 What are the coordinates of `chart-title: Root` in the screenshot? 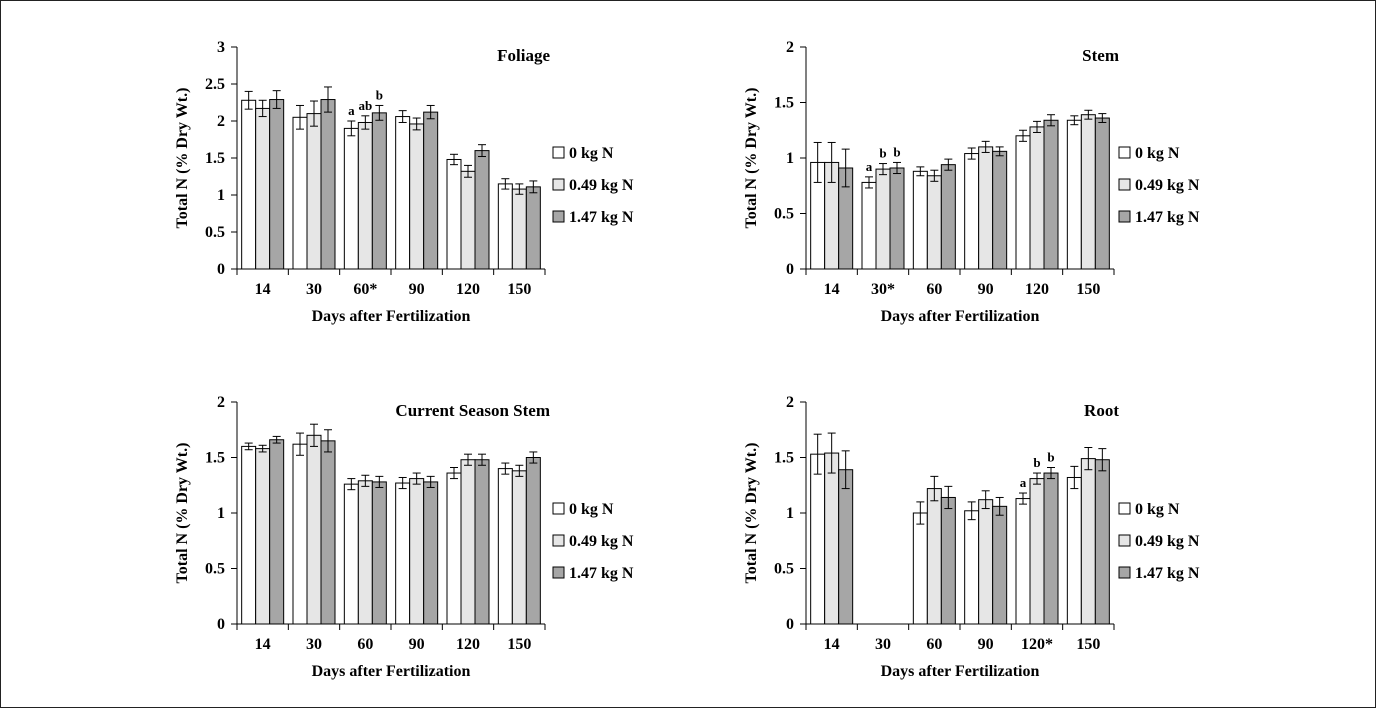 It's located at (1101, 410).